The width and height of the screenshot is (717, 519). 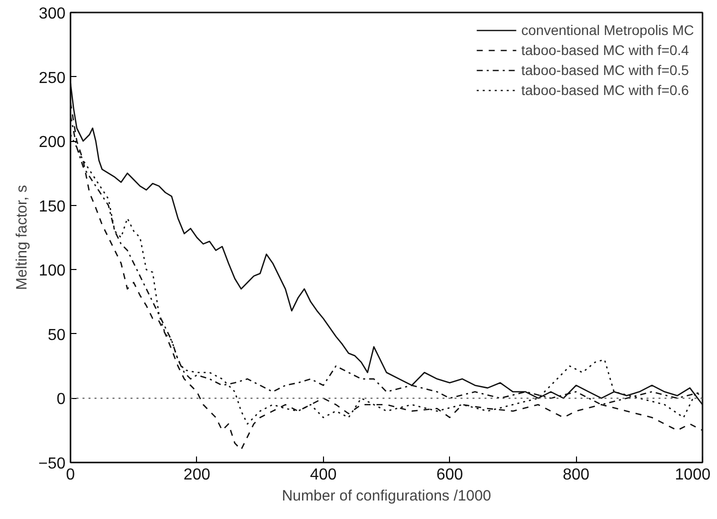 What do you see at coordinates (197, 475) in the screenshot?
I see `x-tick-label: 200` at bounding box center [197, 475].